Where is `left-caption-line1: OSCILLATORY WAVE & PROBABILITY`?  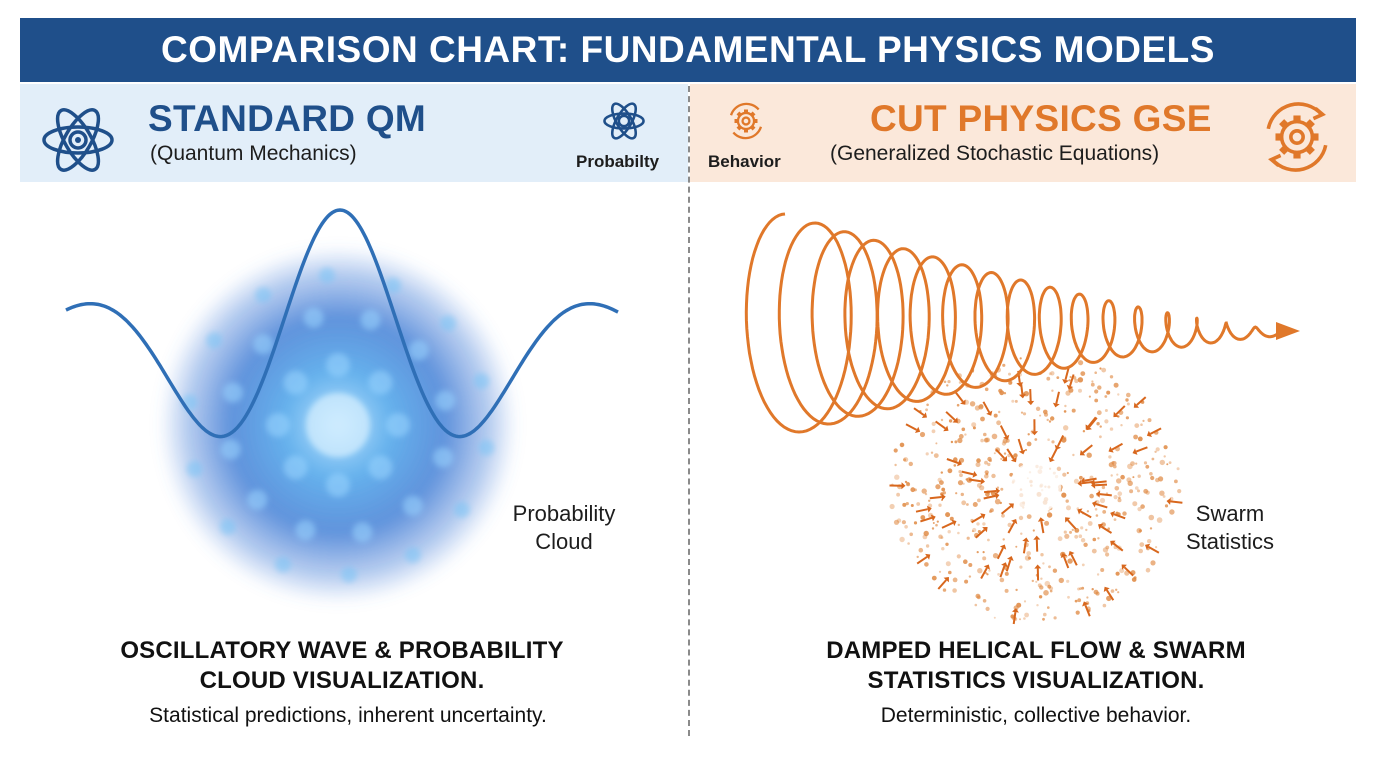 left-caption-line1: OSCILLATORY WAVE & PROBABILITY is located at coordinates (342, 650).